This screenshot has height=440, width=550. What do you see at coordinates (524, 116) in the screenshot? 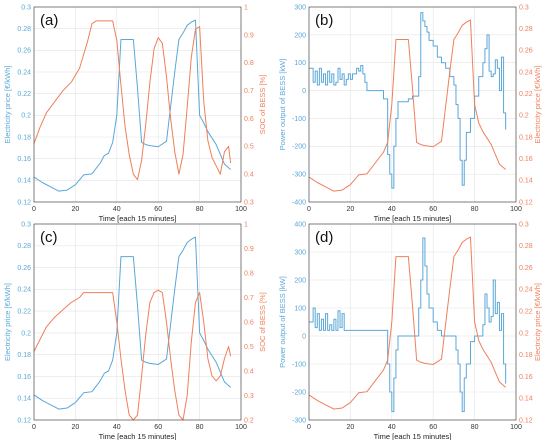
I see `right-tick-label: 0.2` at bounding box center [524, 116].